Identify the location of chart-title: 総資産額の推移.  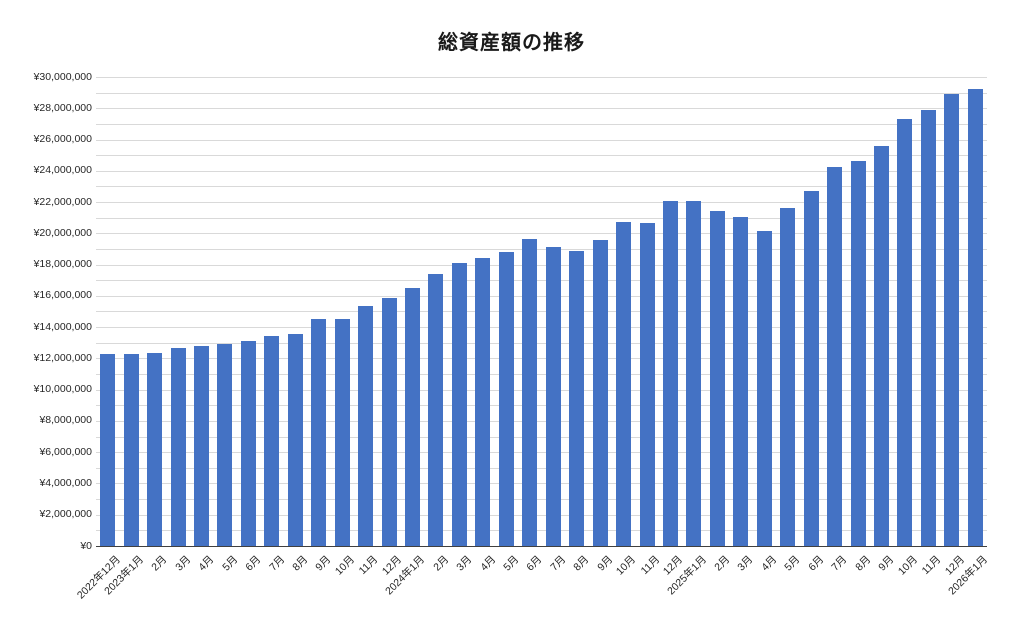
(511, 43).